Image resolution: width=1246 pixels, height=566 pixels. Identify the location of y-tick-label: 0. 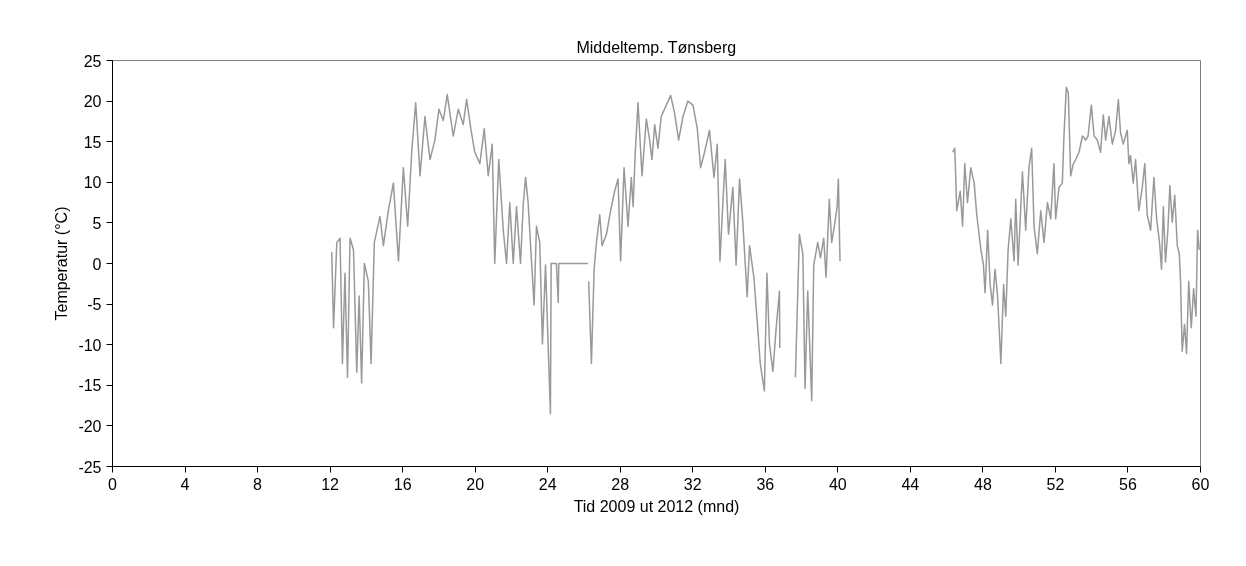
(97, 264).